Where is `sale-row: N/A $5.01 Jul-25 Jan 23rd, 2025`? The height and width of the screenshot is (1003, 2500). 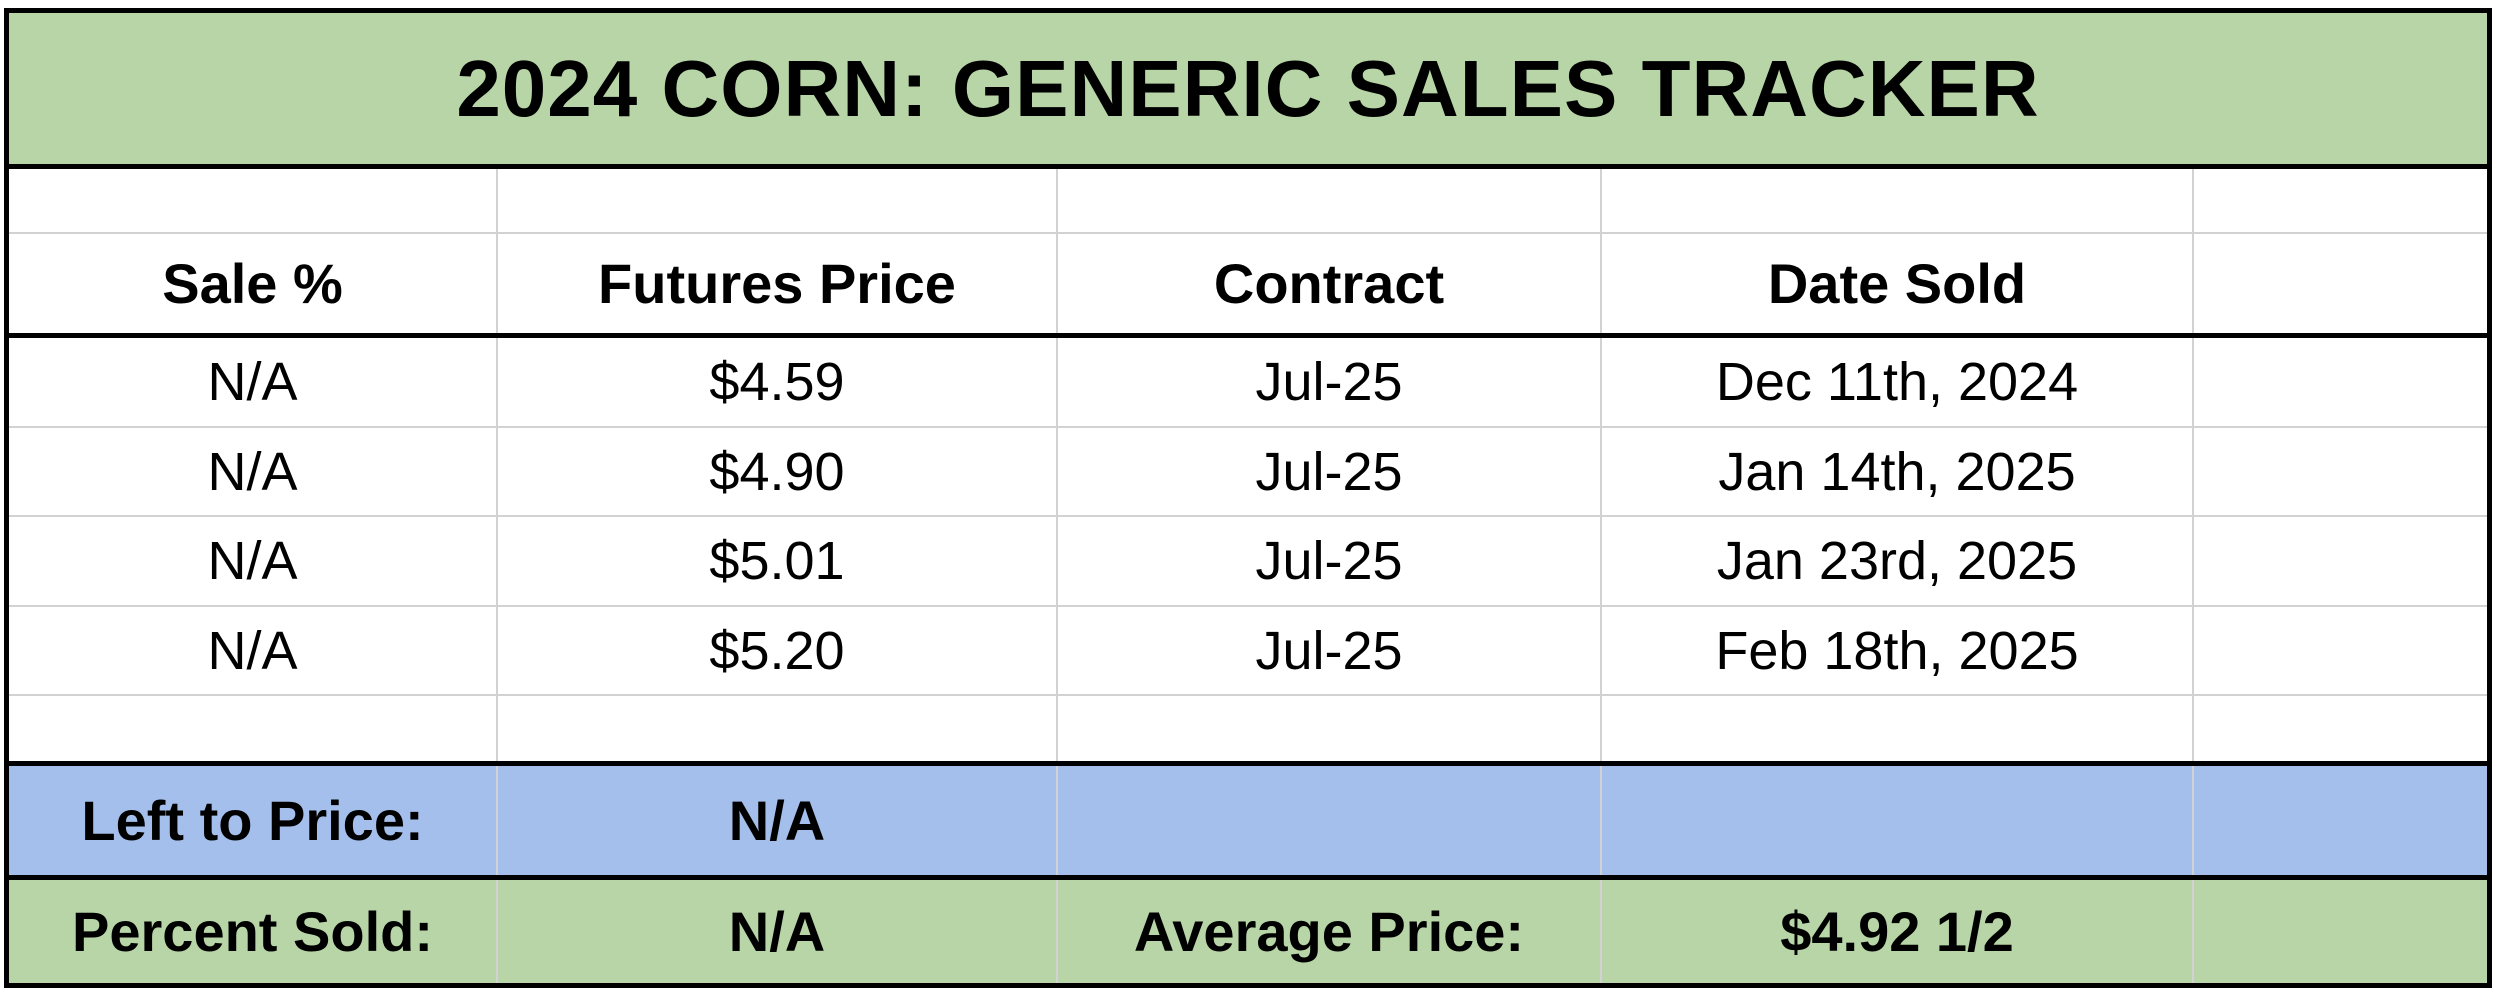
sale-row: N/A $5.01 Jul-25 Jan 23rd, 2025 is located at coordinates (1248, 562).